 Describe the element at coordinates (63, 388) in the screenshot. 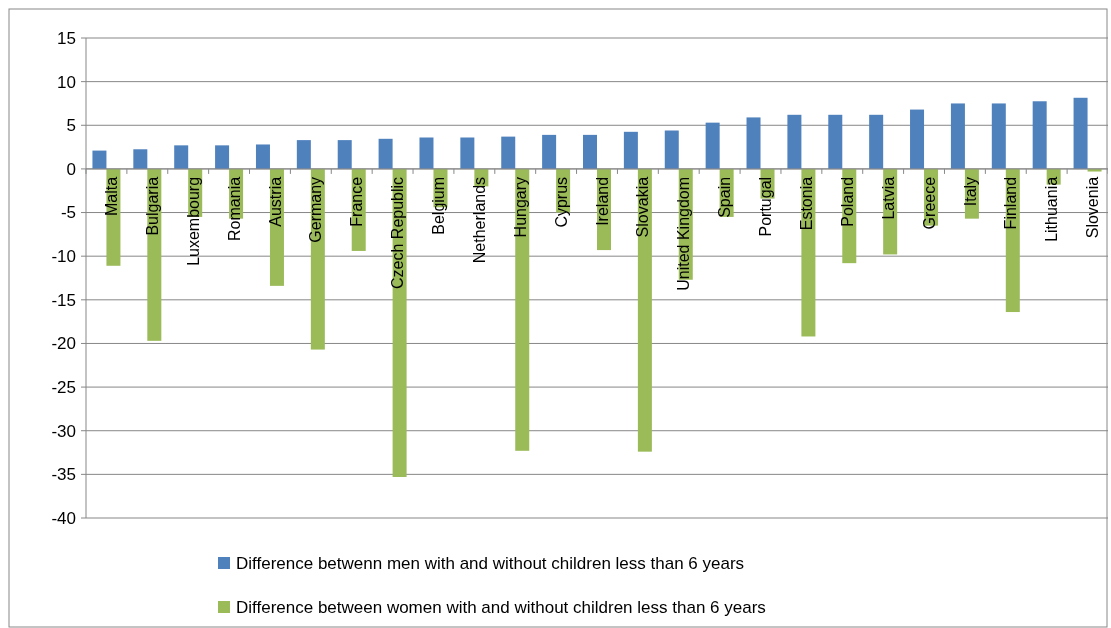

I see `y-tick-label: -25` at that location.